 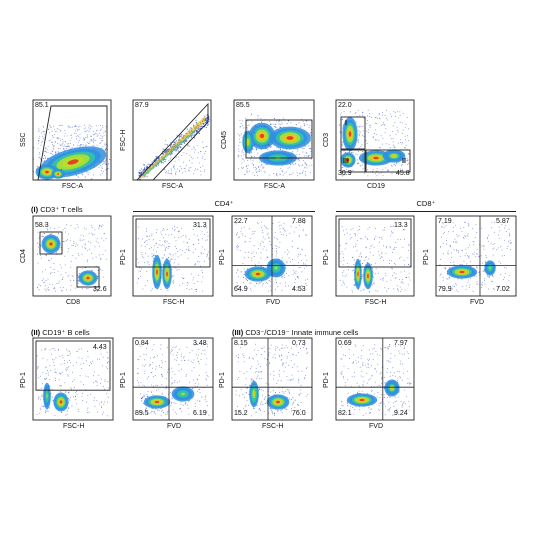 I want to click on plot-frame, so click(x=375, y=256).